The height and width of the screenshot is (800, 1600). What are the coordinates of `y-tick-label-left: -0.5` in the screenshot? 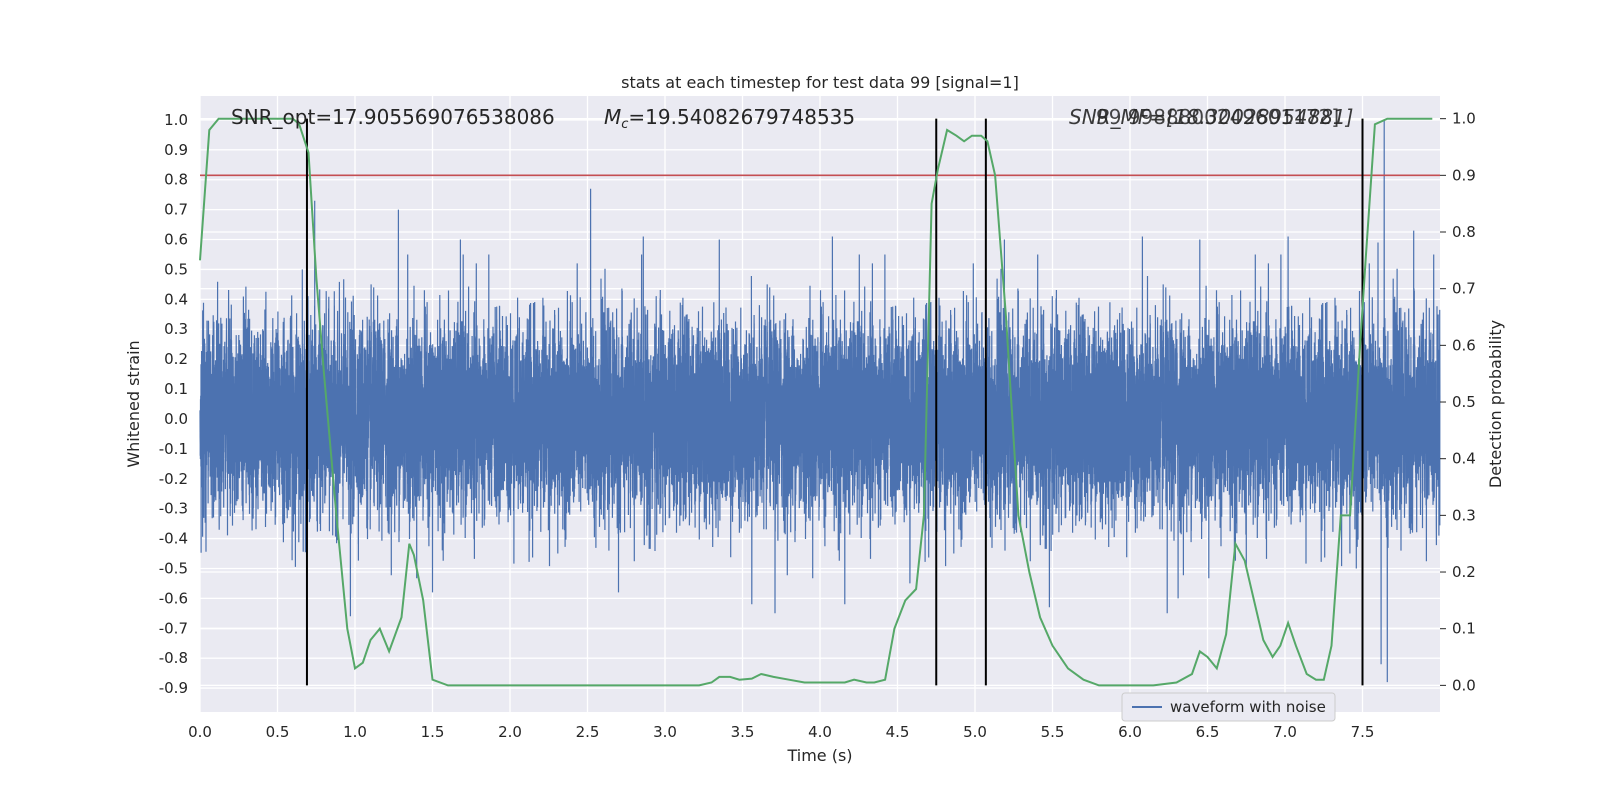 It's located at (173, 568).